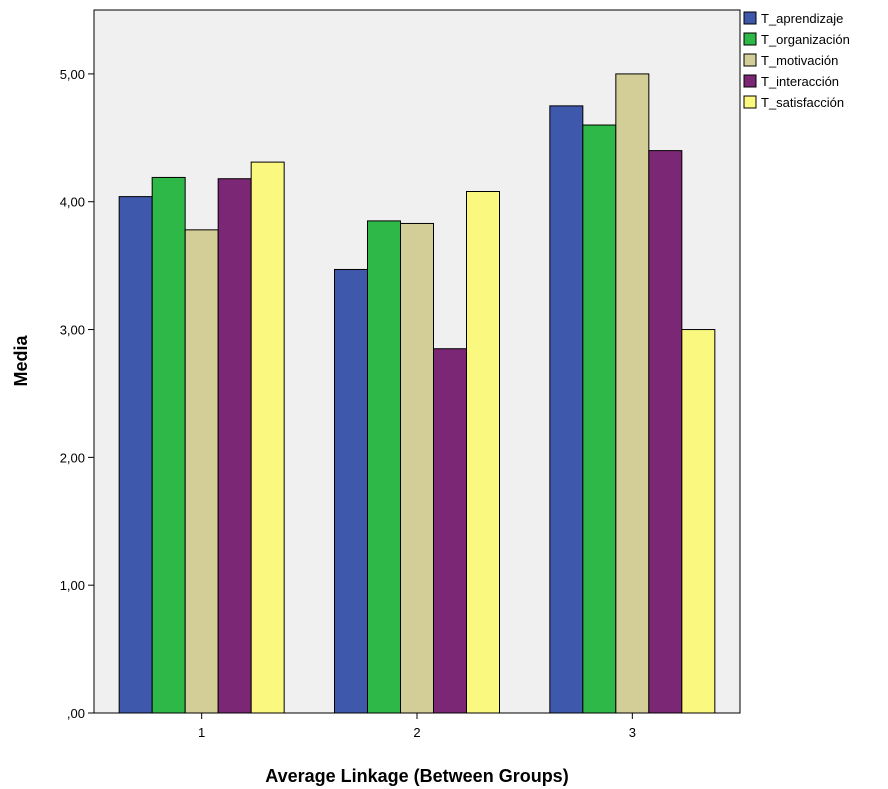  I want to click on x-tick-label: 1, so click(201, 732).